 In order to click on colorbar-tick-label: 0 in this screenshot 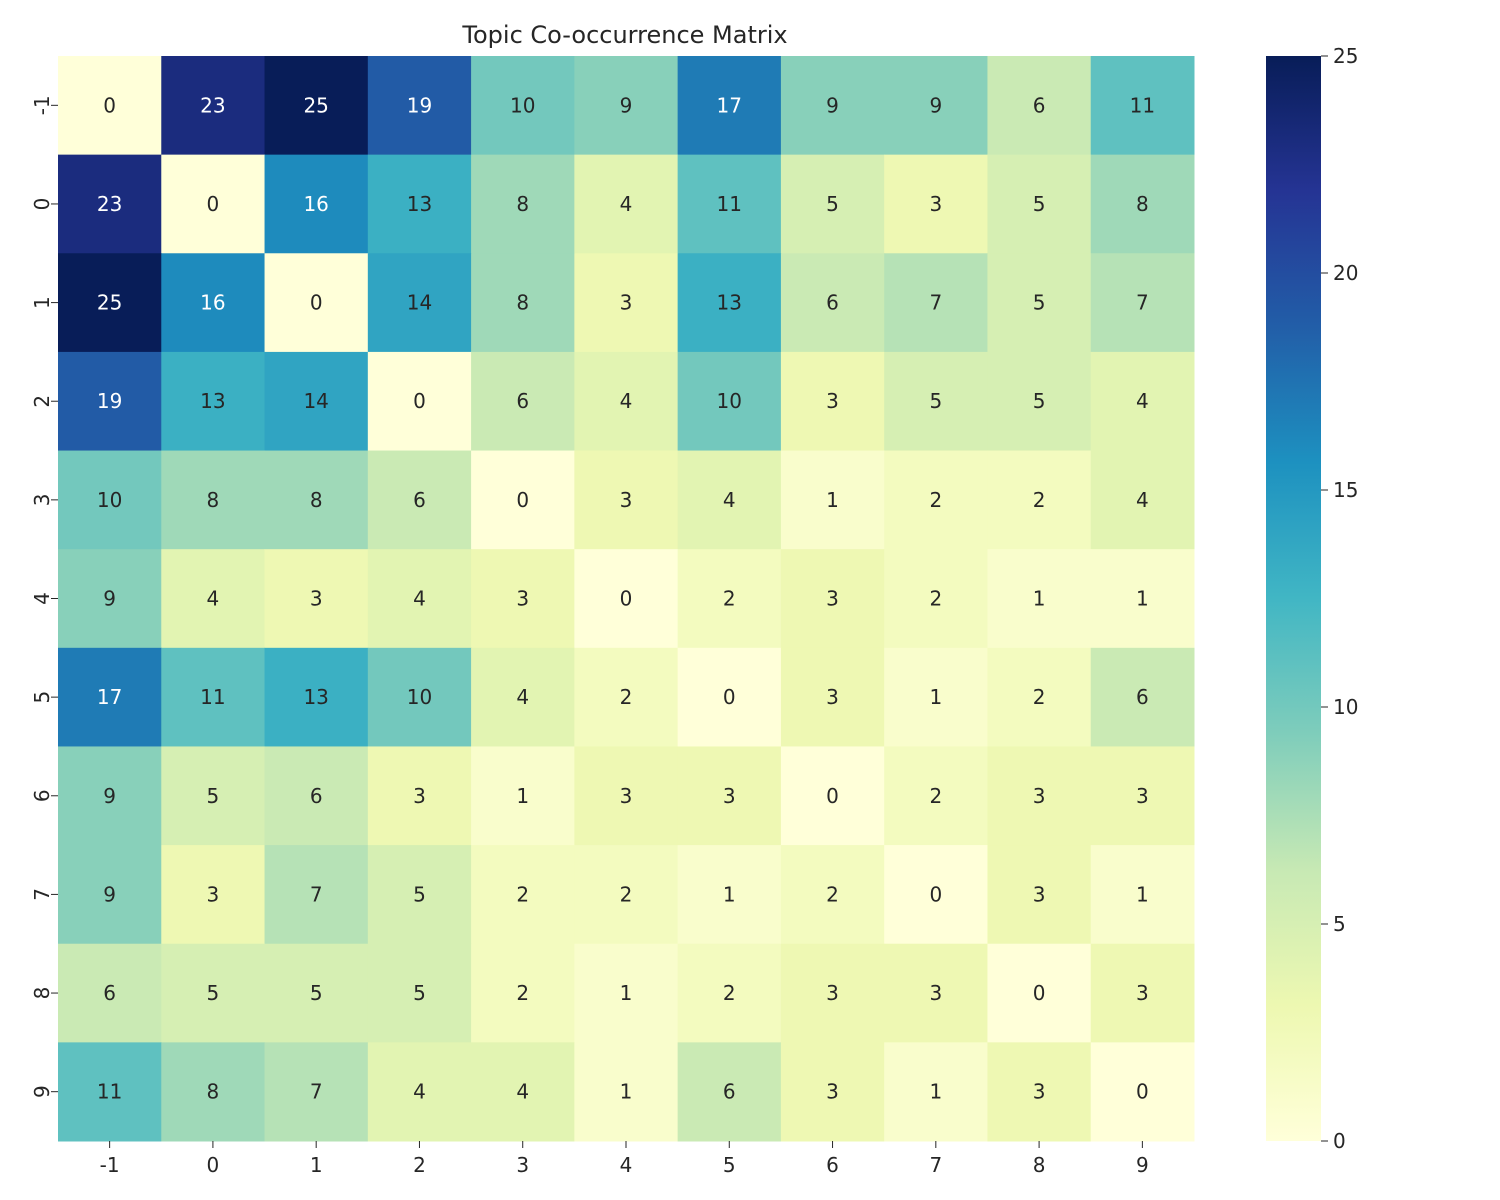, I will do `click(1339, 1141)`.